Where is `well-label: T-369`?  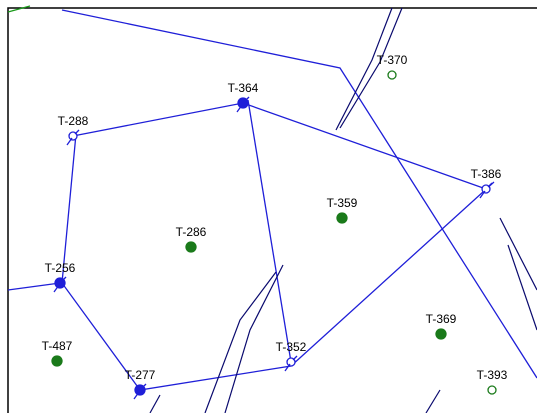 well-label: T-369 is located at coordinates (441, 319).